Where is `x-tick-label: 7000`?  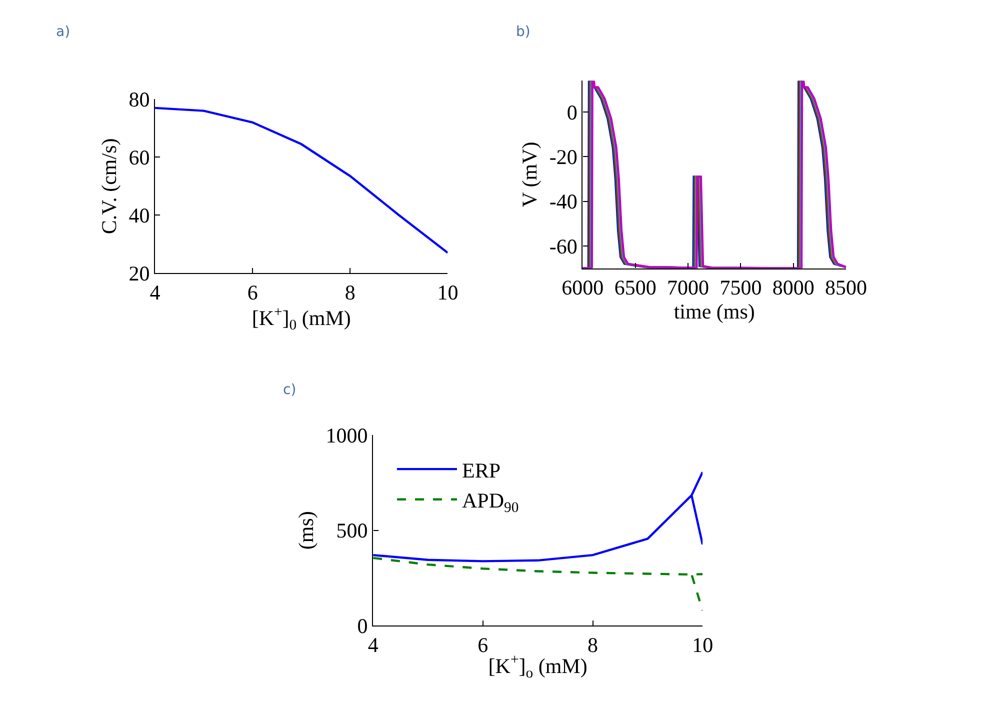 x-tick-label: 7000 is located at coordinates (688, 288).